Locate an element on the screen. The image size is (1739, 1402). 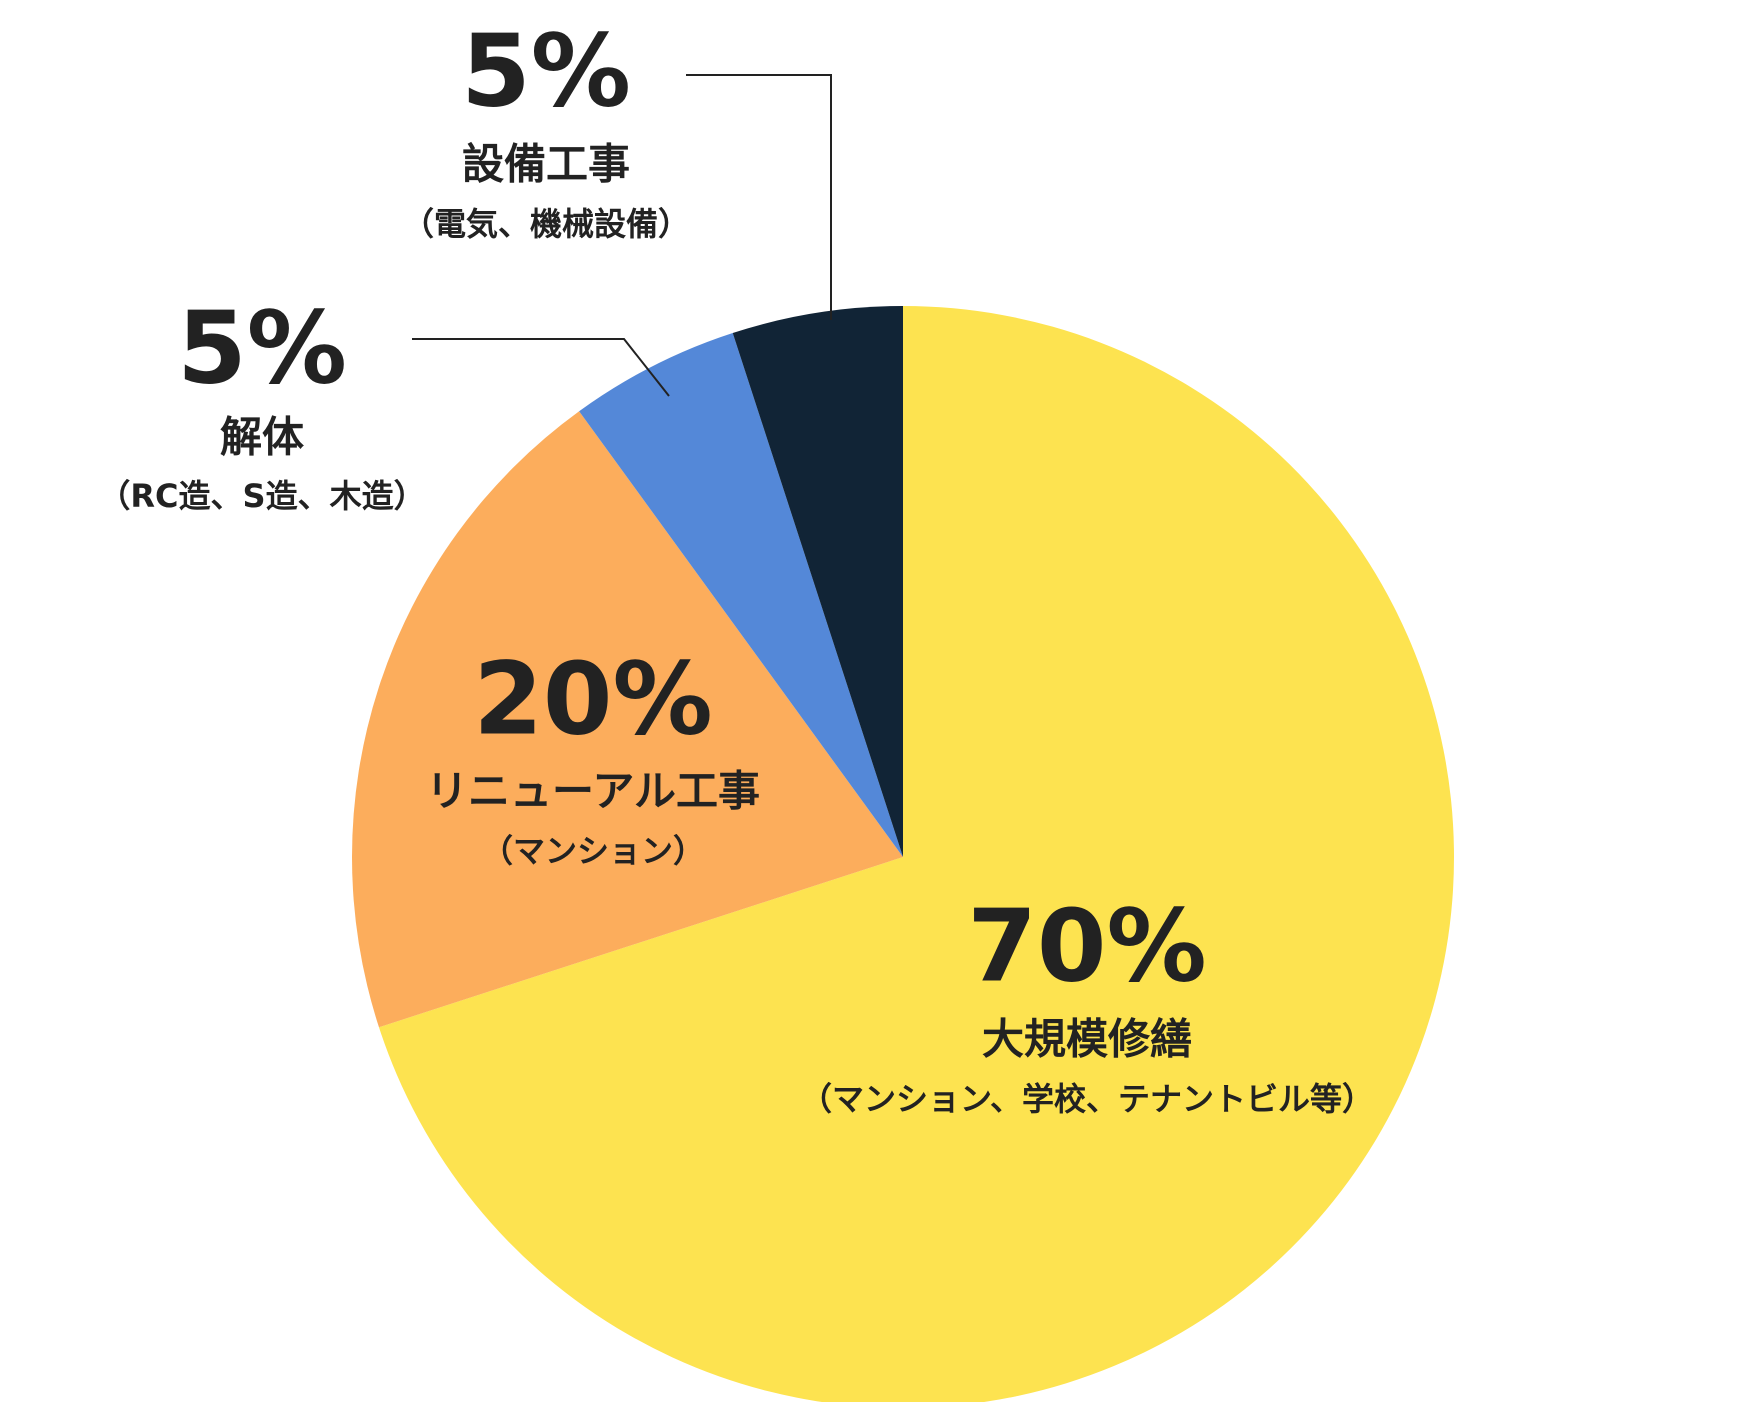
category-note: （マンション、学校、テナントビル等） is located at coordinates (1087, 1099).